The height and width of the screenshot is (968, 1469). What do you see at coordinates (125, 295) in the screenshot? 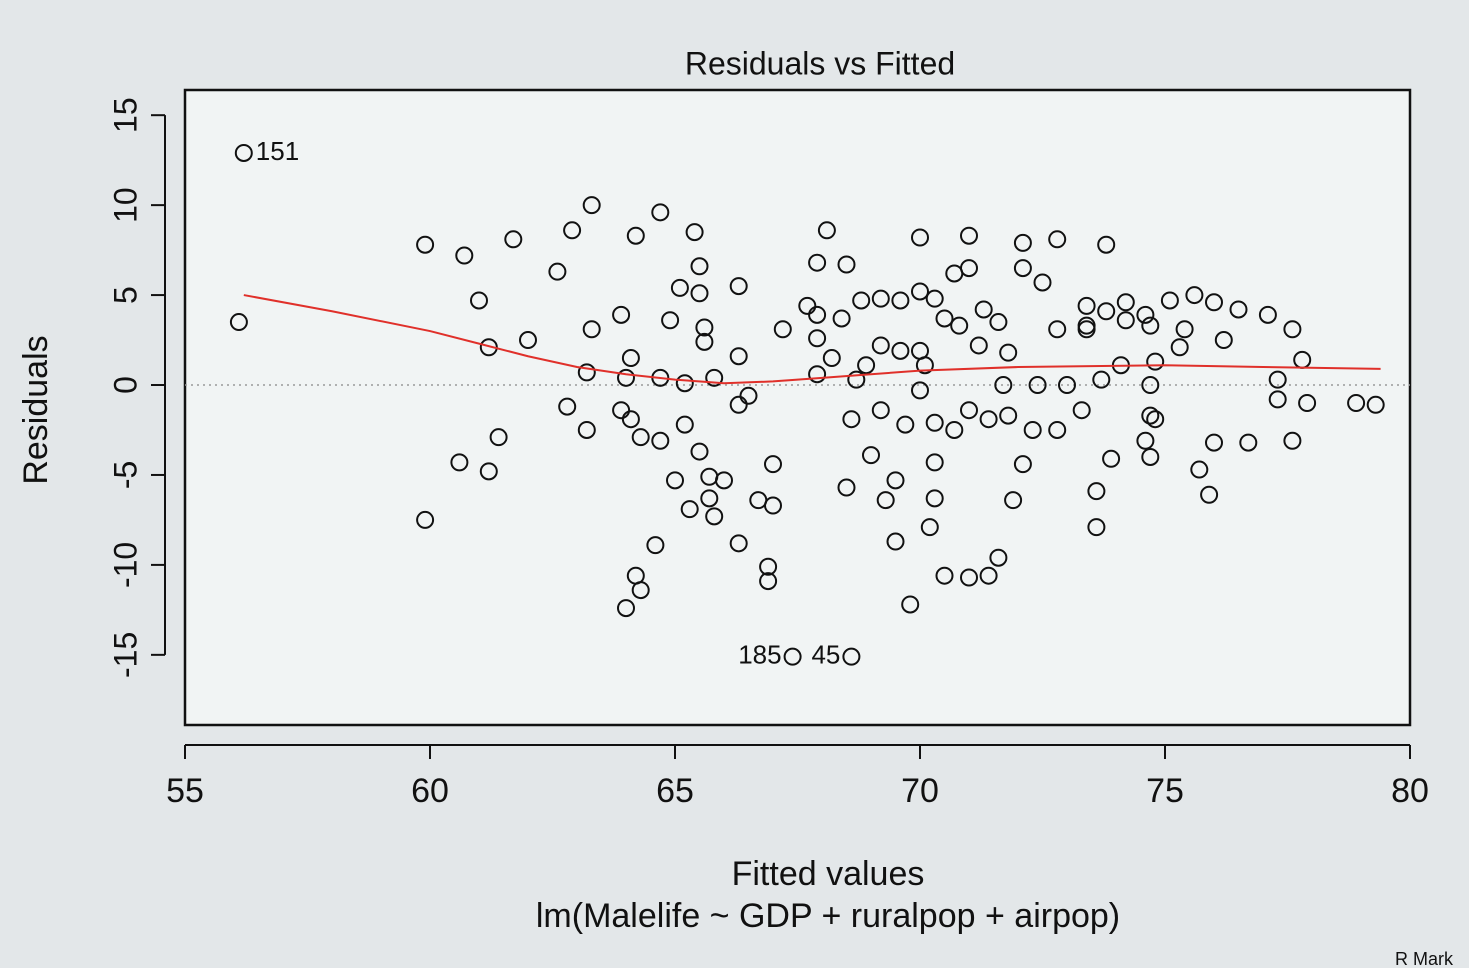
I see `y-tick-label: 5` at bounding box center [125, 295].